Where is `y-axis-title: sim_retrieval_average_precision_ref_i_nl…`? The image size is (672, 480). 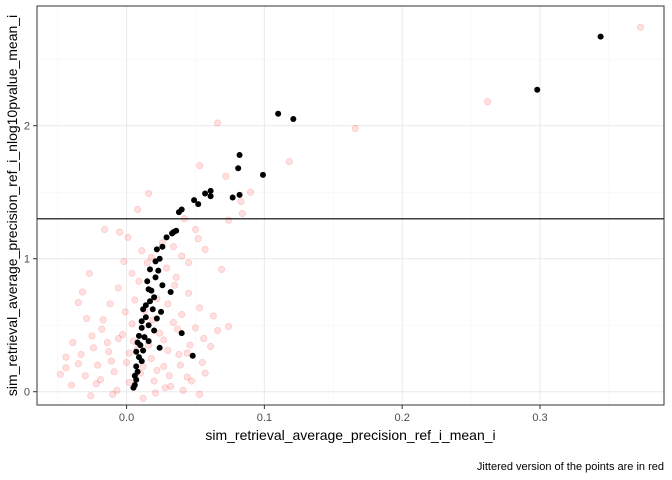 y-axis-title: sim_retrieval_average_precision_ref_i_nl… is located at coordinates (12, 205).